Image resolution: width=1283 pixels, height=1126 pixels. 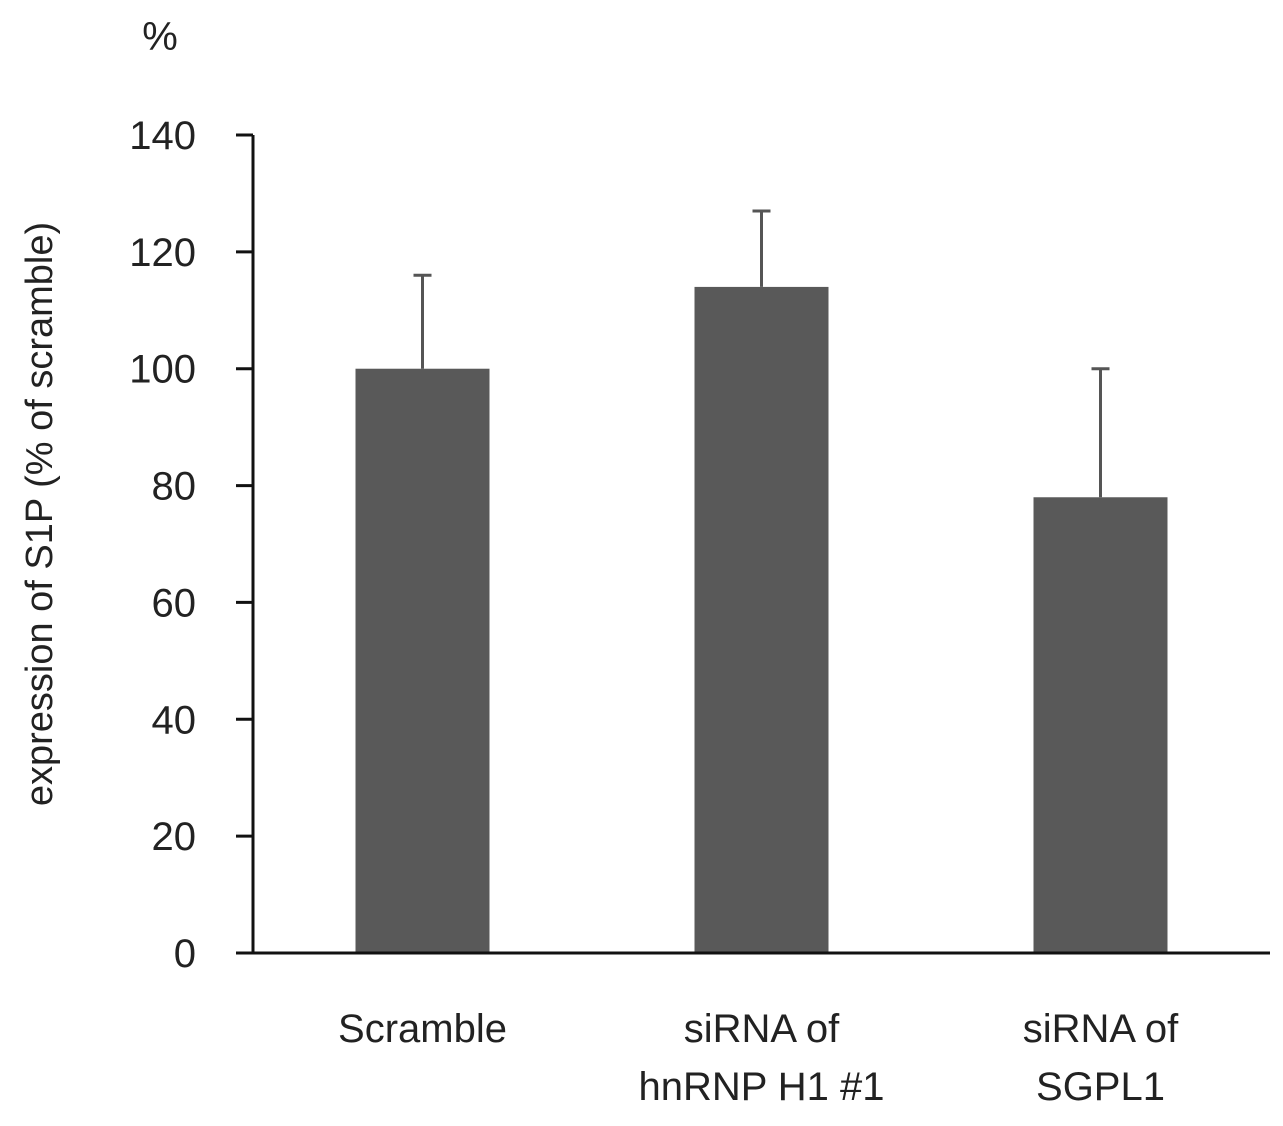 I want to click on x-category-label: Scramble, so click(x=422, y=1029).